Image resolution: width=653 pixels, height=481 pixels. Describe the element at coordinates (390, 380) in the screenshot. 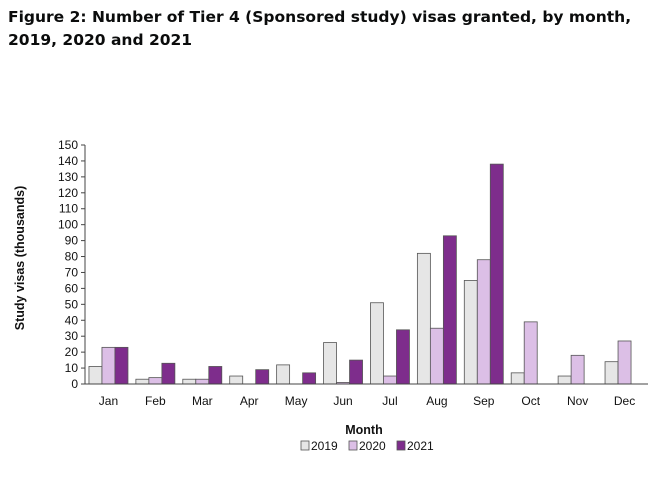

I see `bar-2020-jul` at that location.